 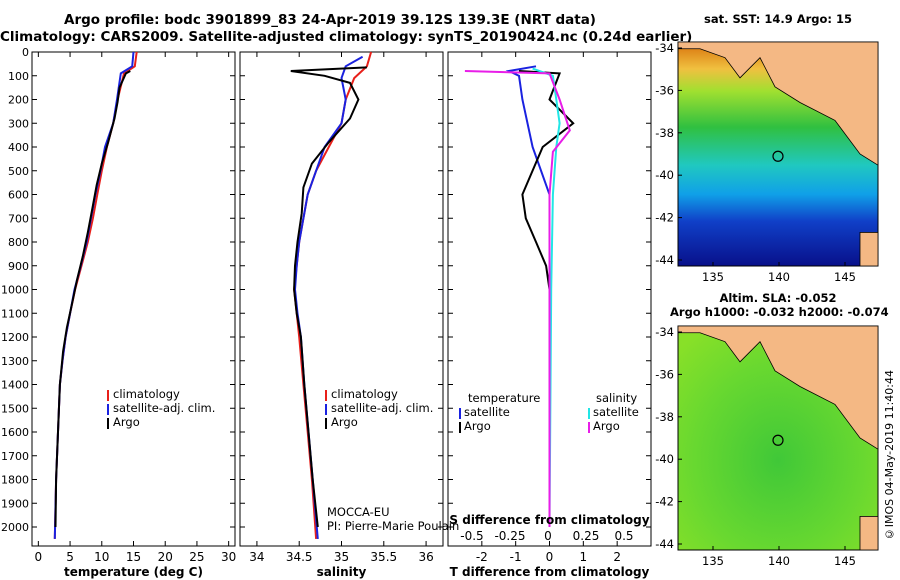 What do you see at coordinates (778, 19) in the screenshot?
I see `sst-map-title: sat. SST: 14.9 Argo: 15` at bounding box center [778, 19].